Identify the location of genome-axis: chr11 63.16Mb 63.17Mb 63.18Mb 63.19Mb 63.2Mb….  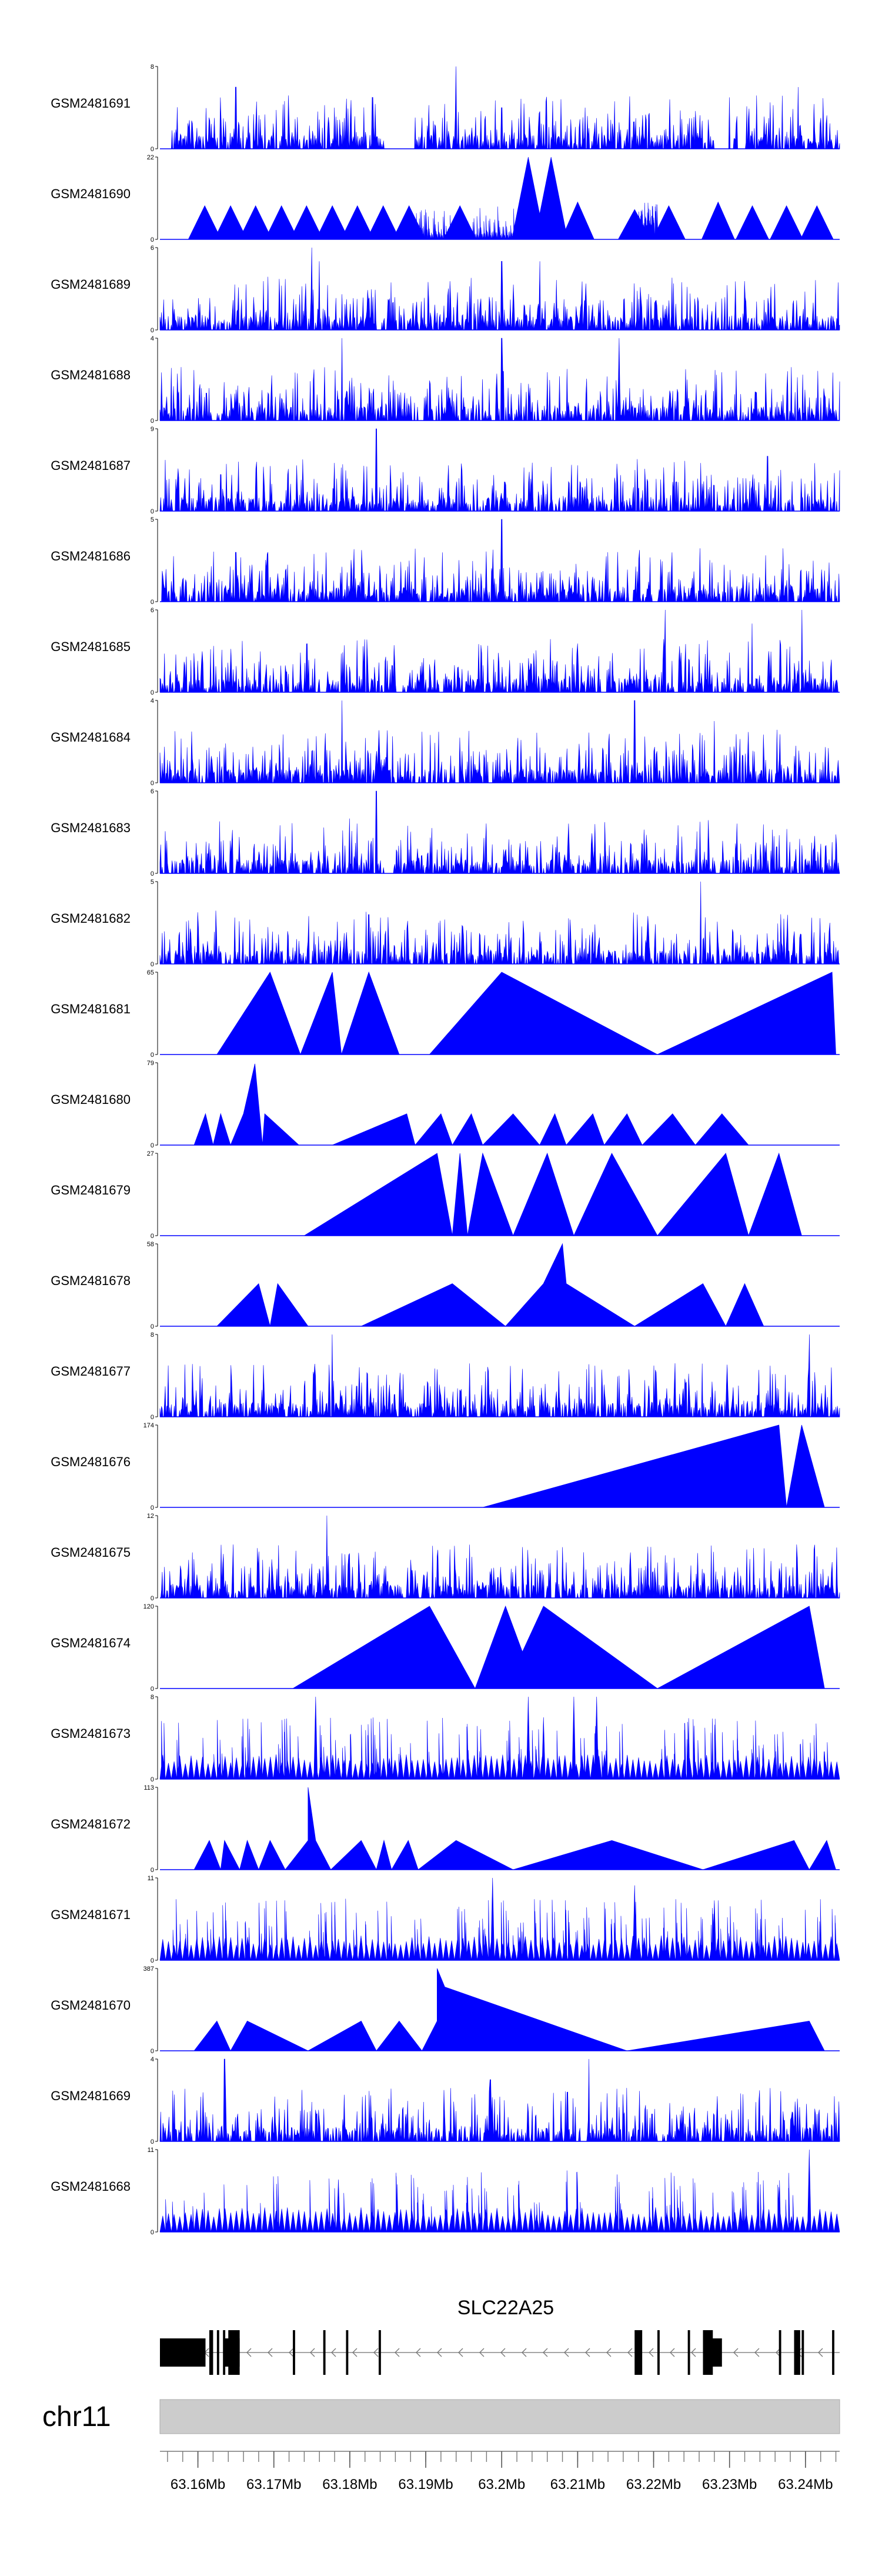
(441, 2445).